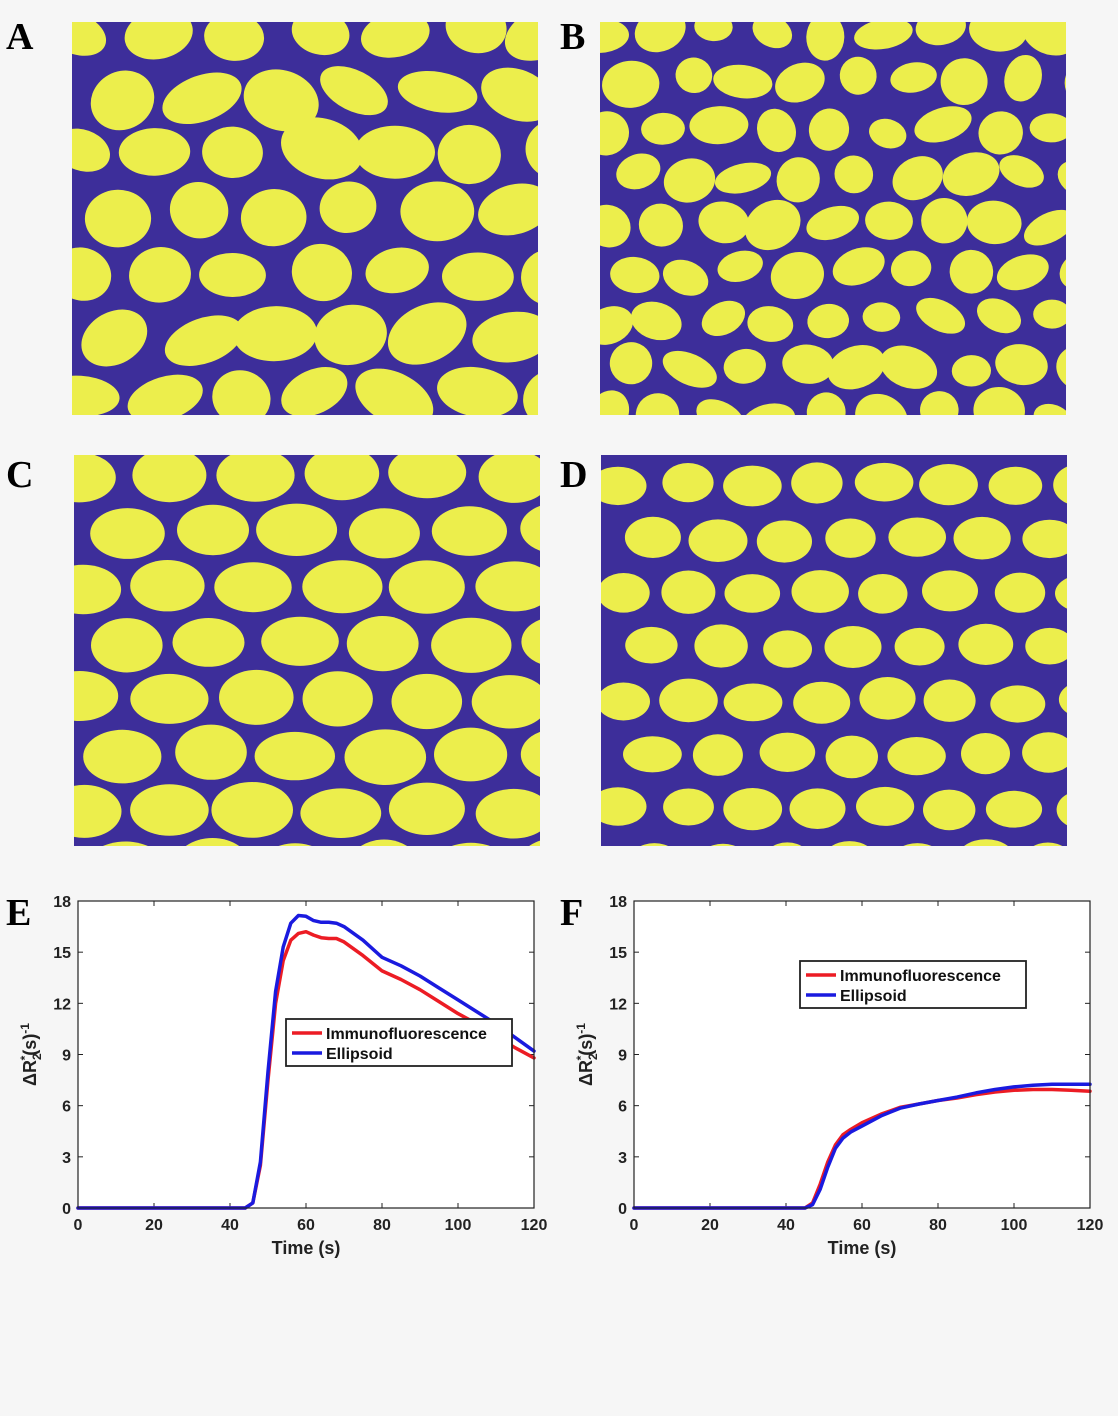 This screenshot has width=1118, height=1416. What do you see at coordinates (382, 1225) in the screenshot?
I see `x-tick-label: 80` at bounding box center [382, 1225].